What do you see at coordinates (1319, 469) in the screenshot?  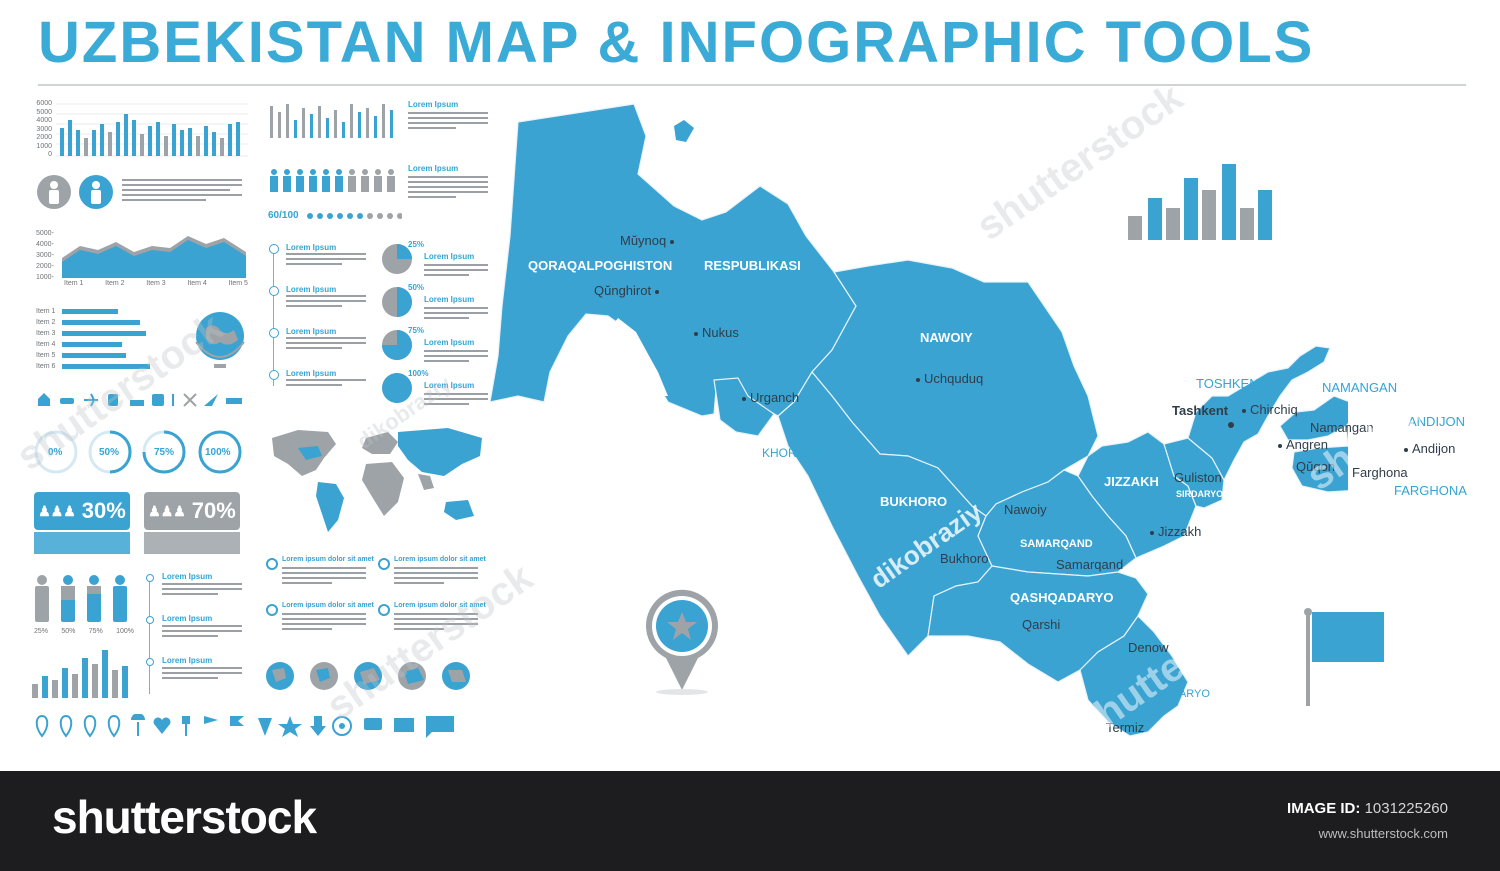 I see `region-farghona` at bounding box center [1319, 469].